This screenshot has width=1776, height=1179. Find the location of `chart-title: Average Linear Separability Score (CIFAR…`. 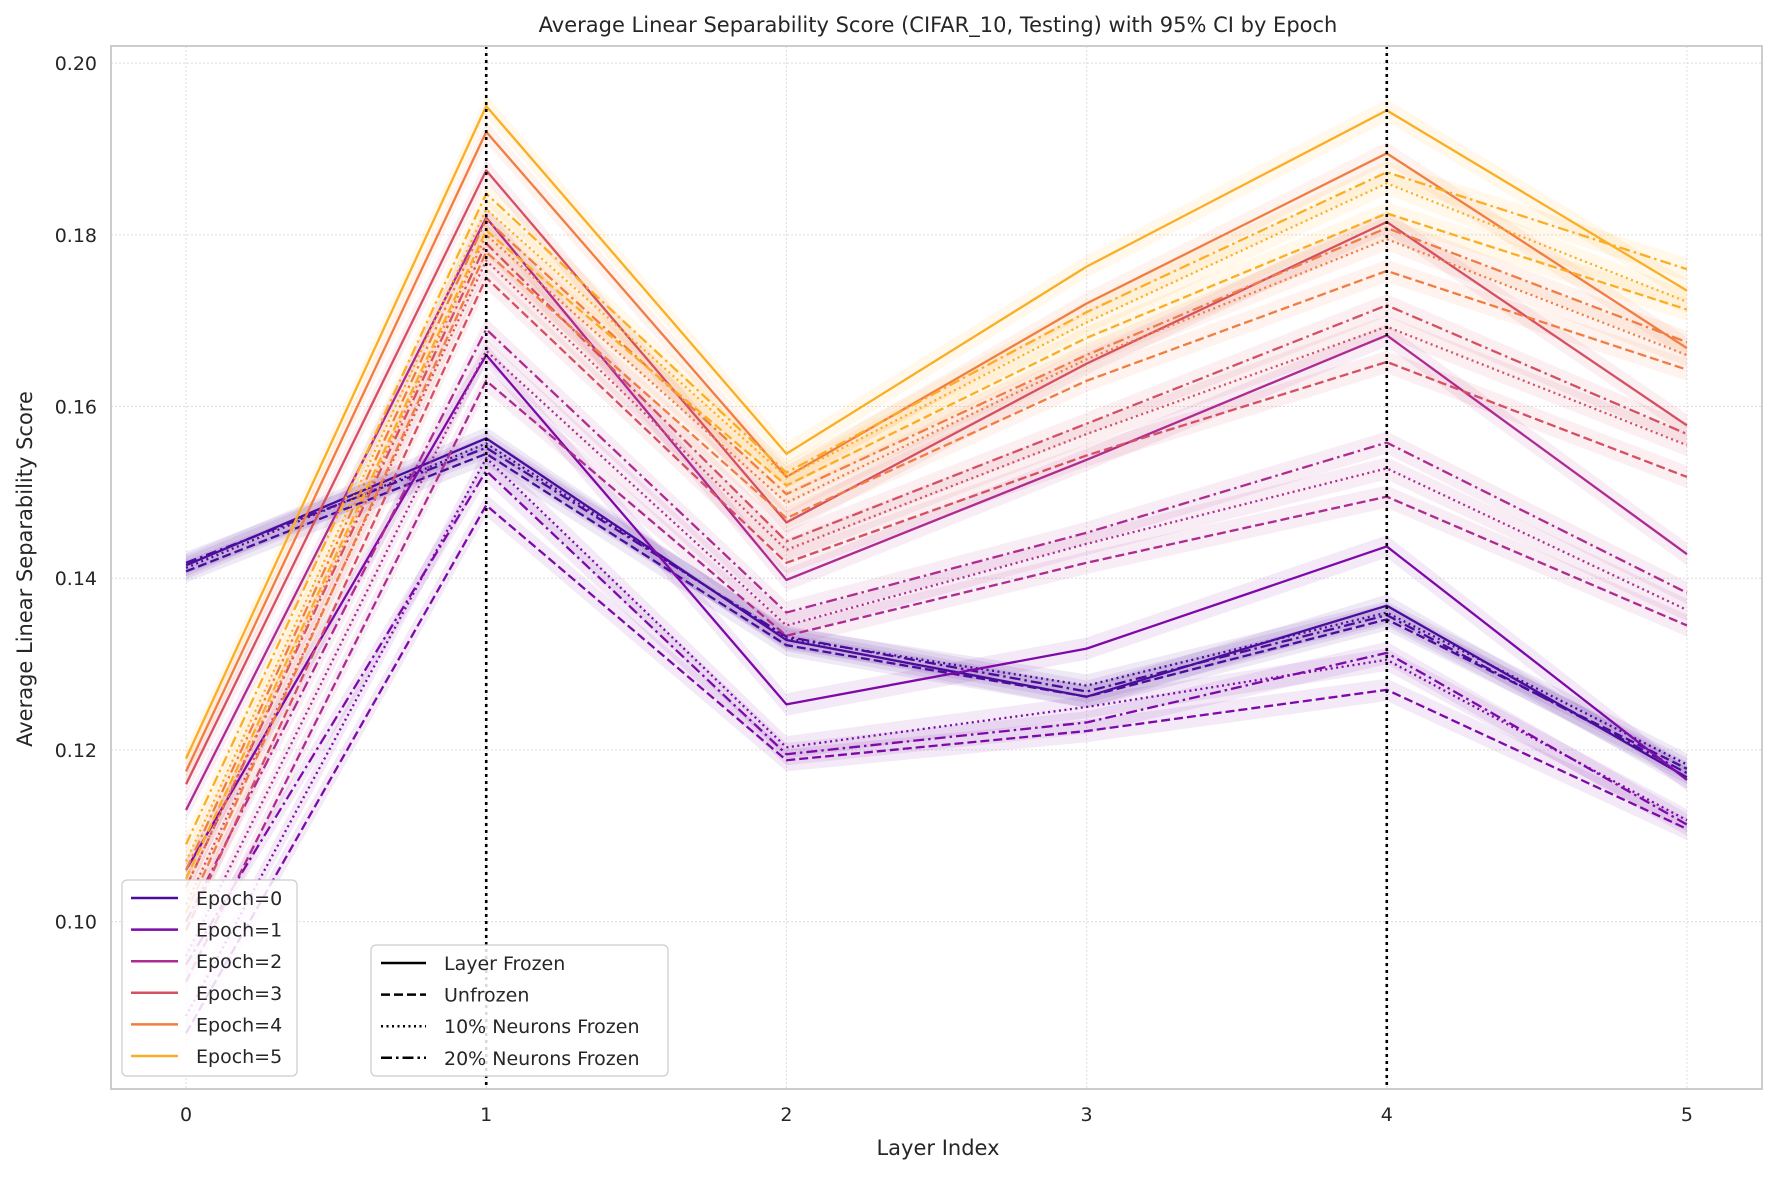

chart-title: Average Linear Separability Score (CIFAR… is located at coordinates (938, 25).